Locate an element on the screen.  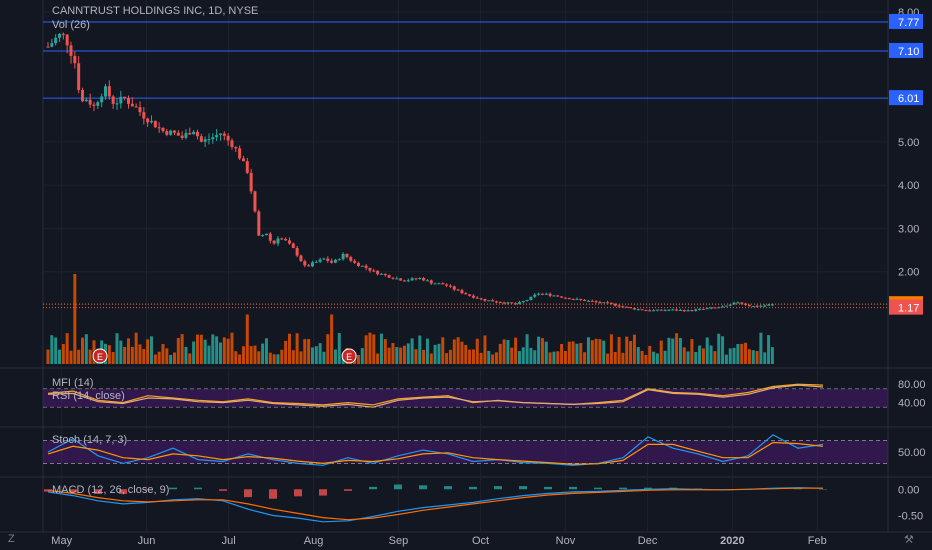
level-badge is located at coordinates (906, 98).